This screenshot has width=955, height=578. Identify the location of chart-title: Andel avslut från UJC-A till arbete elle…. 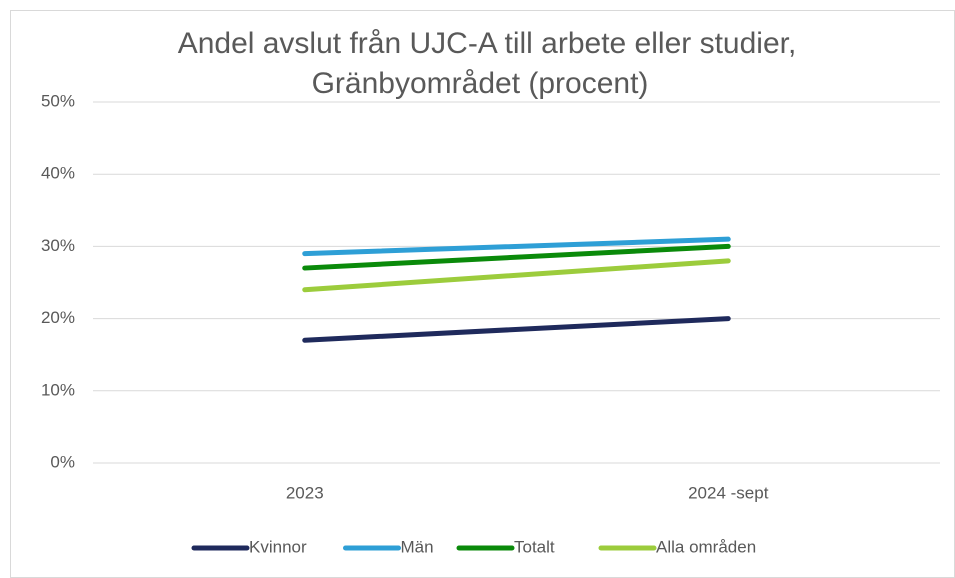
(487, 43).